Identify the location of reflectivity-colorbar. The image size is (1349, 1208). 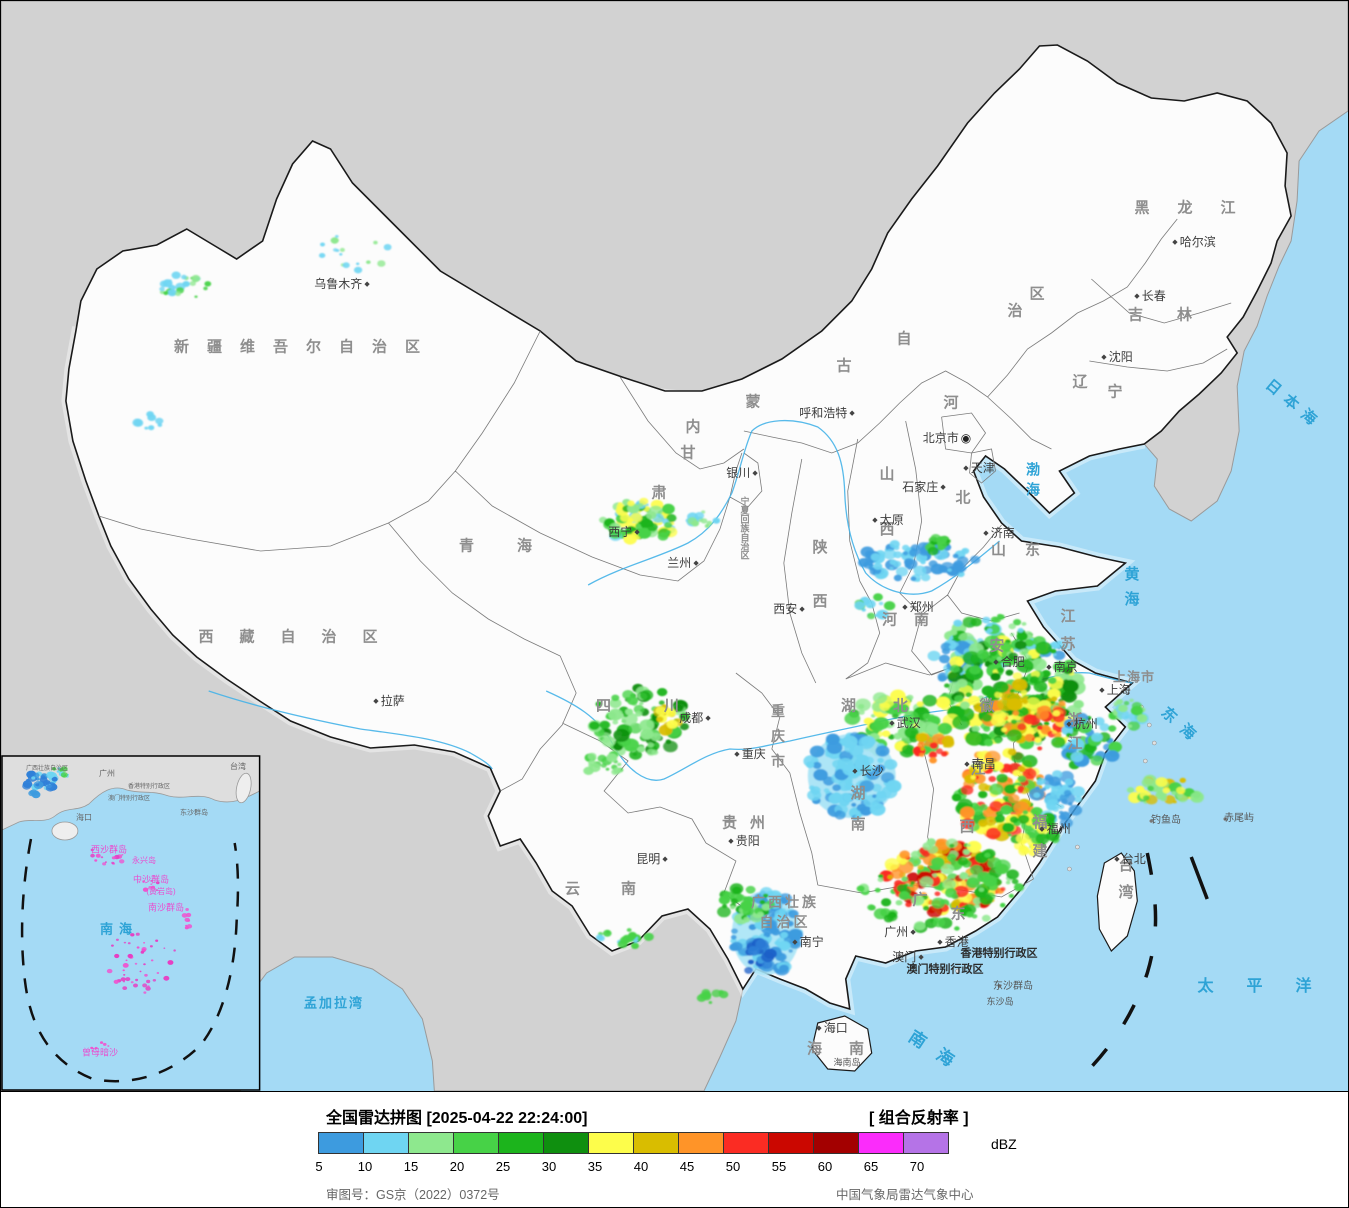
(633, 1143).